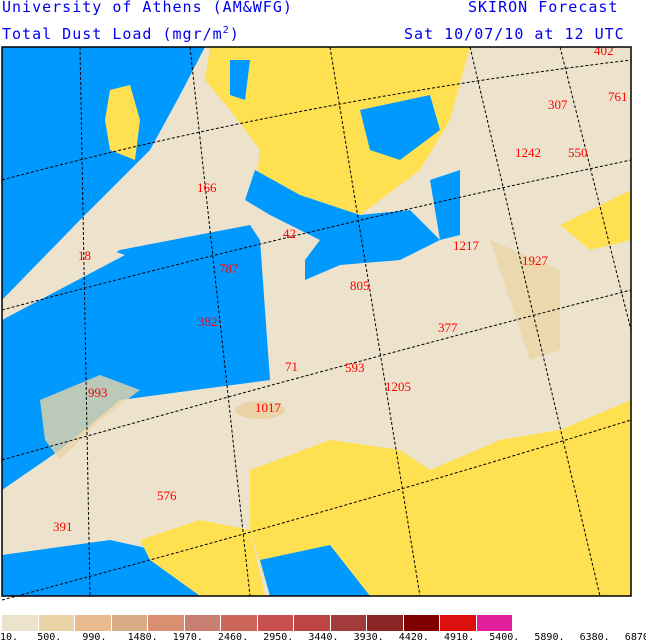 The height and width of the screenshot is (644, 646). I want to click on model-title: SKIRON Forecast, so click(543, 8).